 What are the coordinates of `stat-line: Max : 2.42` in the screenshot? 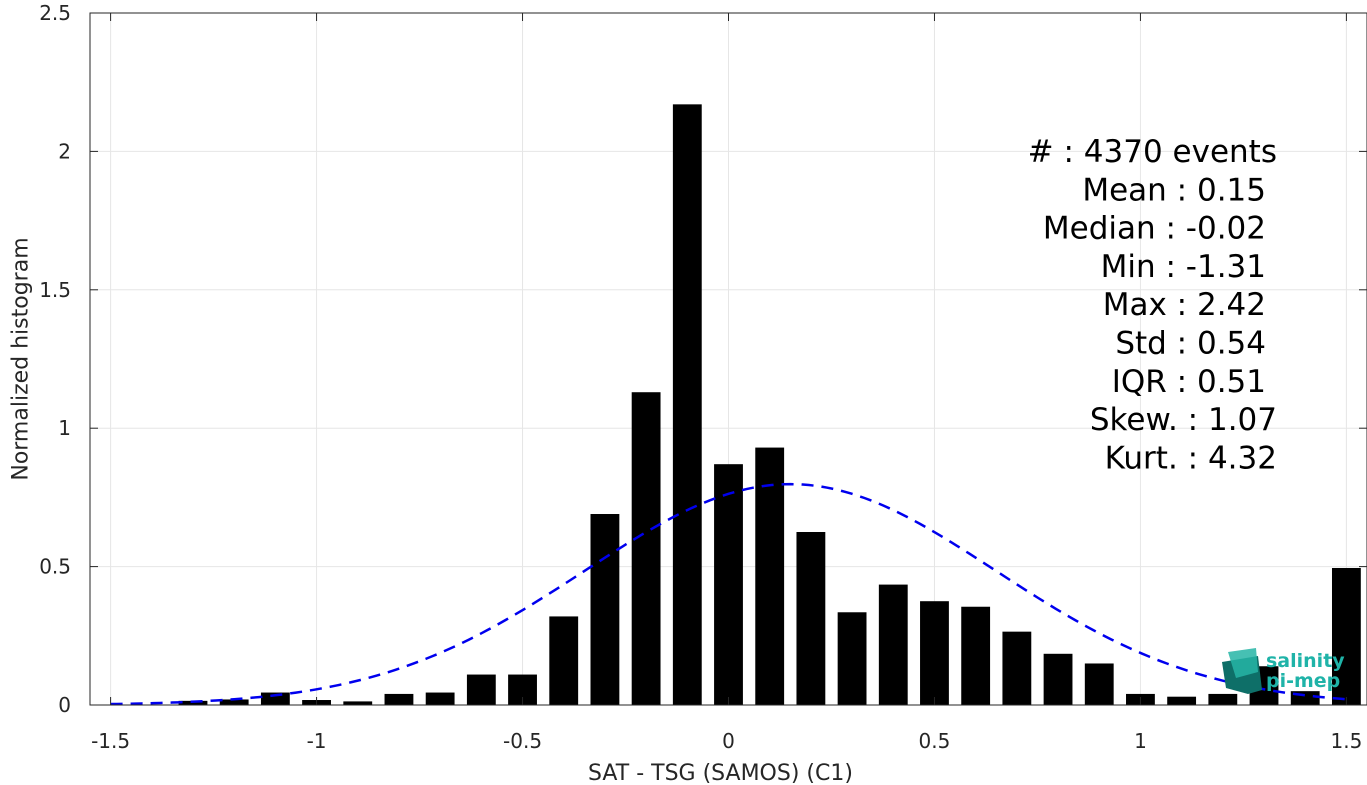 It's located at (1184, 305).